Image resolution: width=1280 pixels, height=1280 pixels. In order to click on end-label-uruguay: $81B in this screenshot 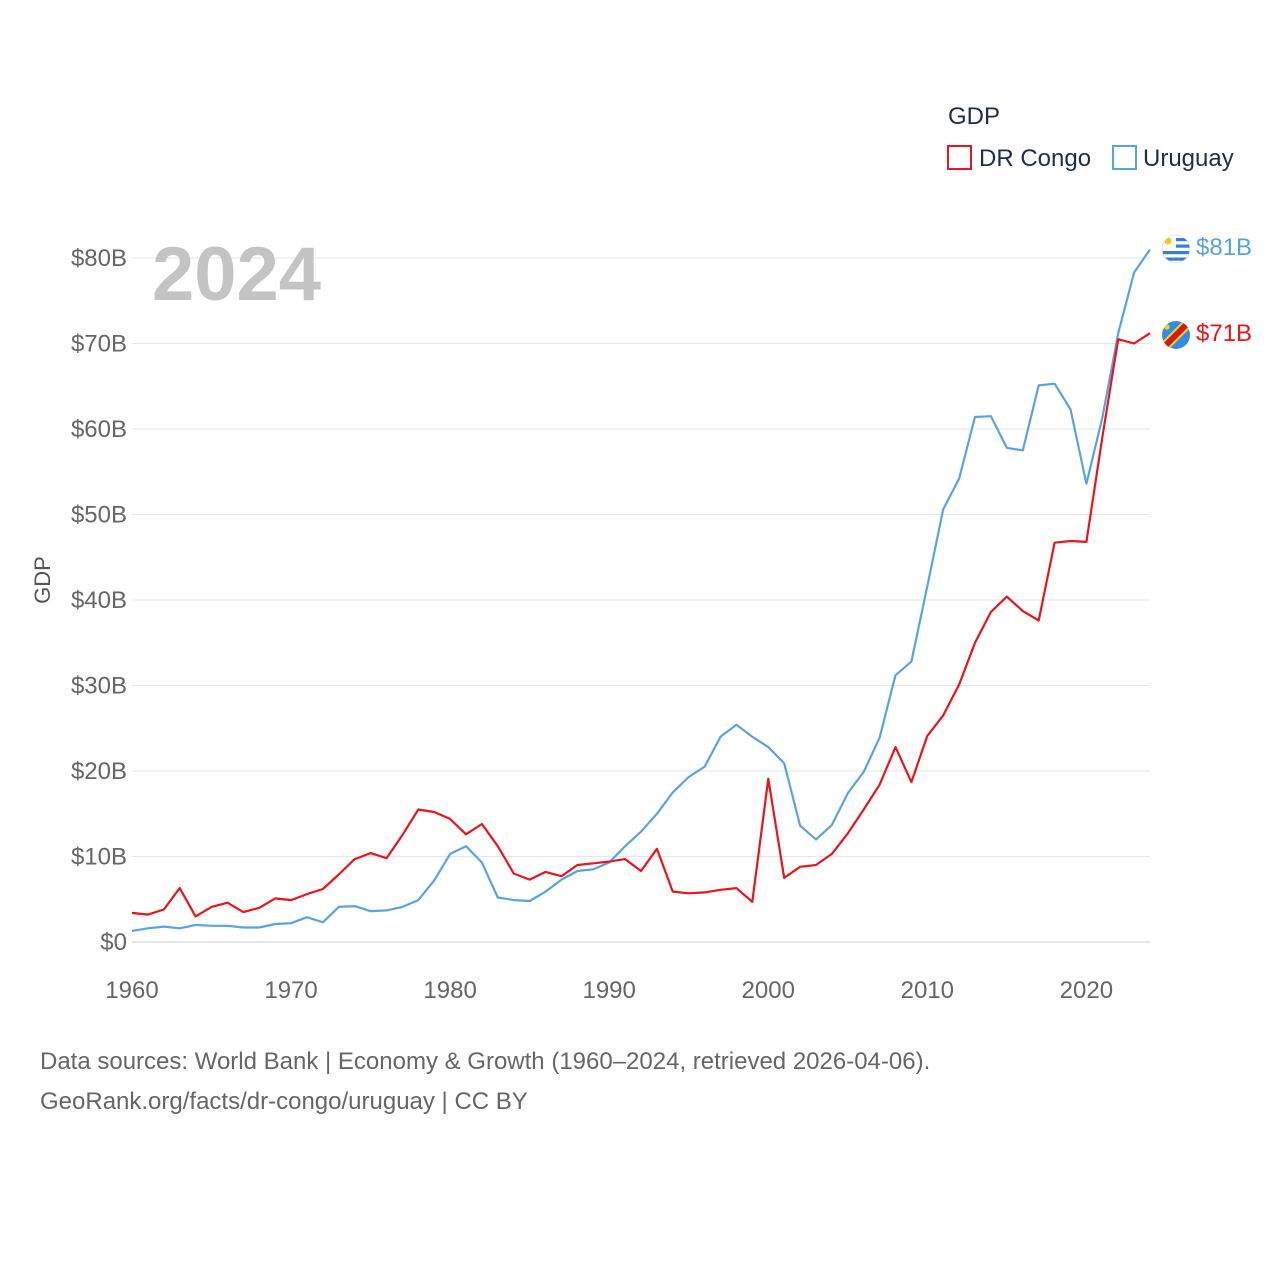, I will do `click(1224, 247)`.